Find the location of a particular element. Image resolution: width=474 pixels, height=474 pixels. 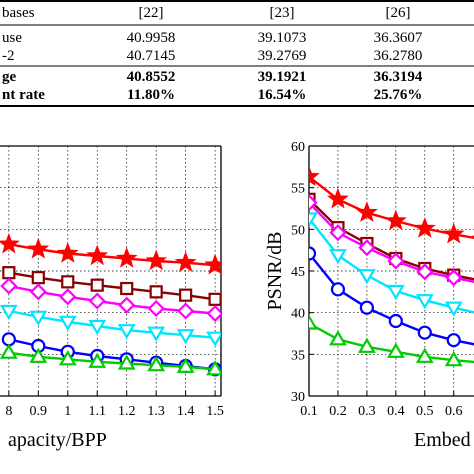

chart-left-x-tick-label: 0.9 is located at coordinates (39, 411).